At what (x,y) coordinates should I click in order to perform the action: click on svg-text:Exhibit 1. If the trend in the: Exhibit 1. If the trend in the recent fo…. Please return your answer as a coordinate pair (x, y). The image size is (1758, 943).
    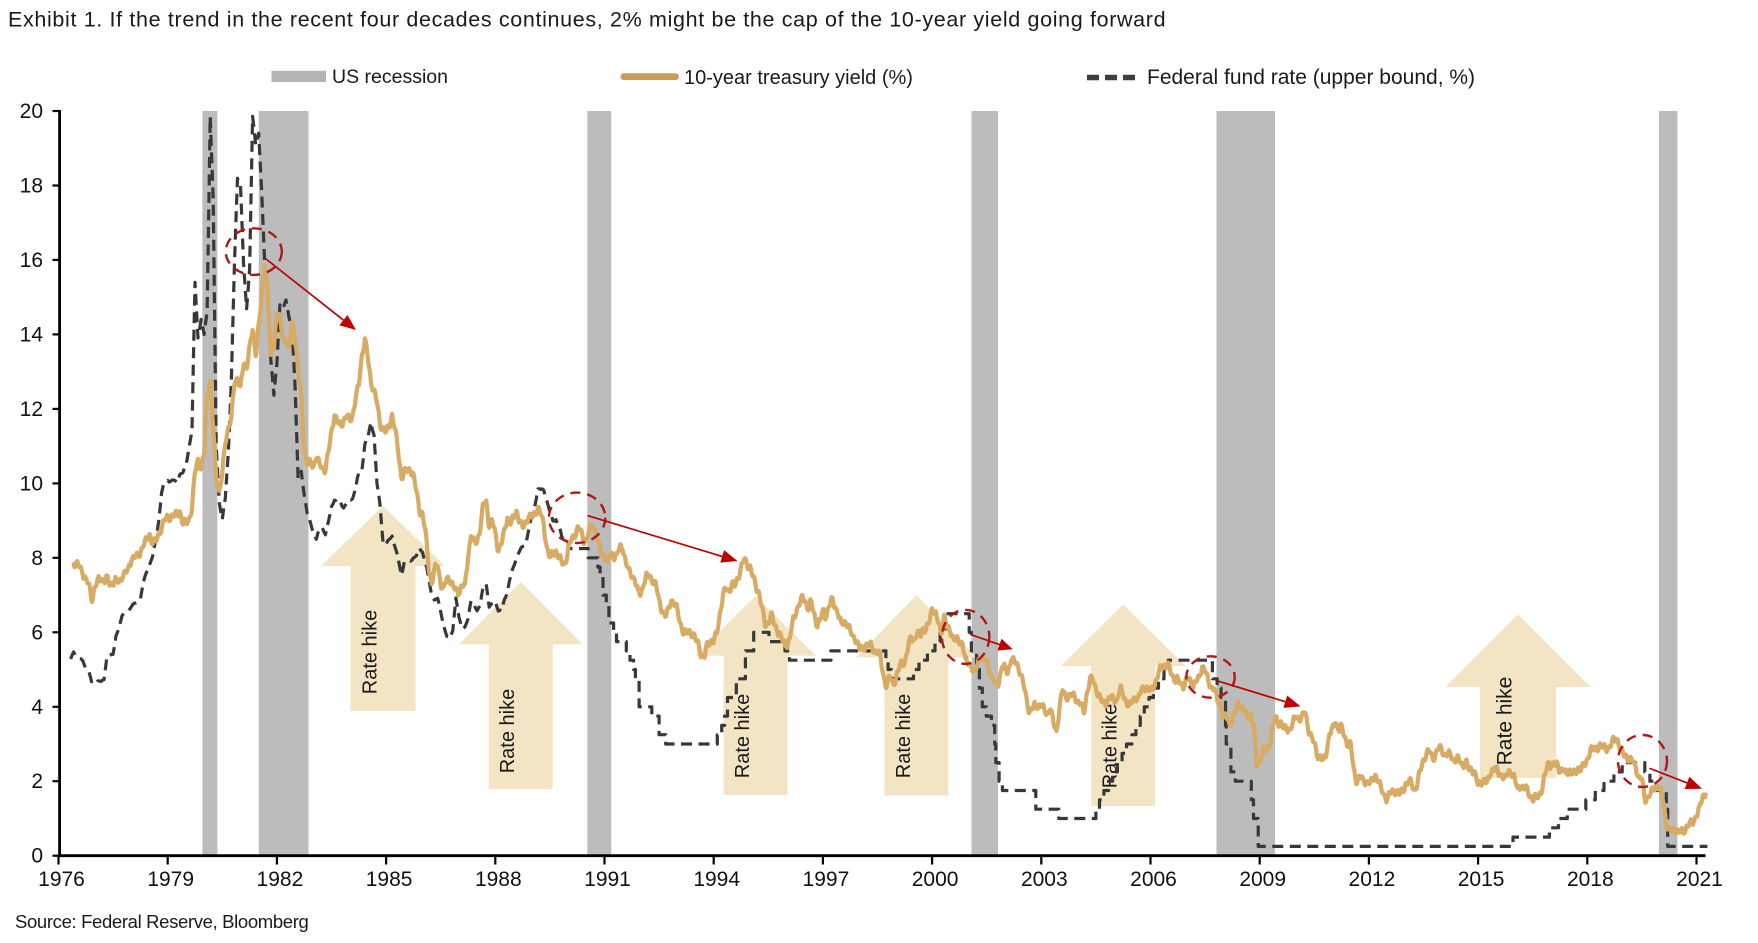
    Looking at the image, I should click on (587, 20).